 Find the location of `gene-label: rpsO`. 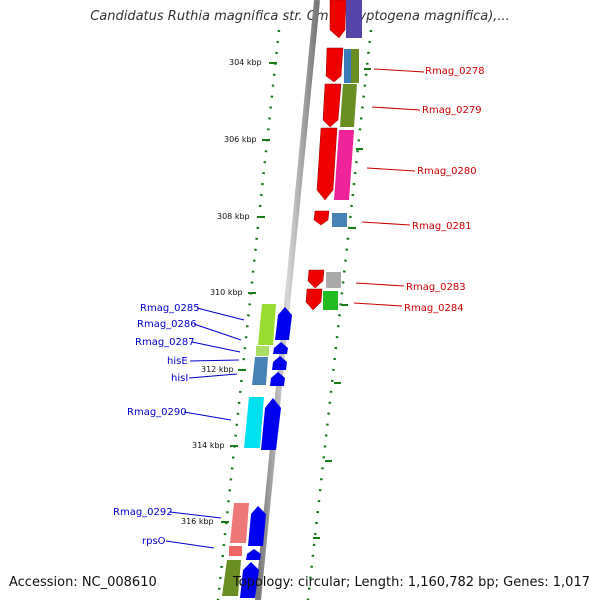

gene-label: rpsO is located at coordinates (154, 541).